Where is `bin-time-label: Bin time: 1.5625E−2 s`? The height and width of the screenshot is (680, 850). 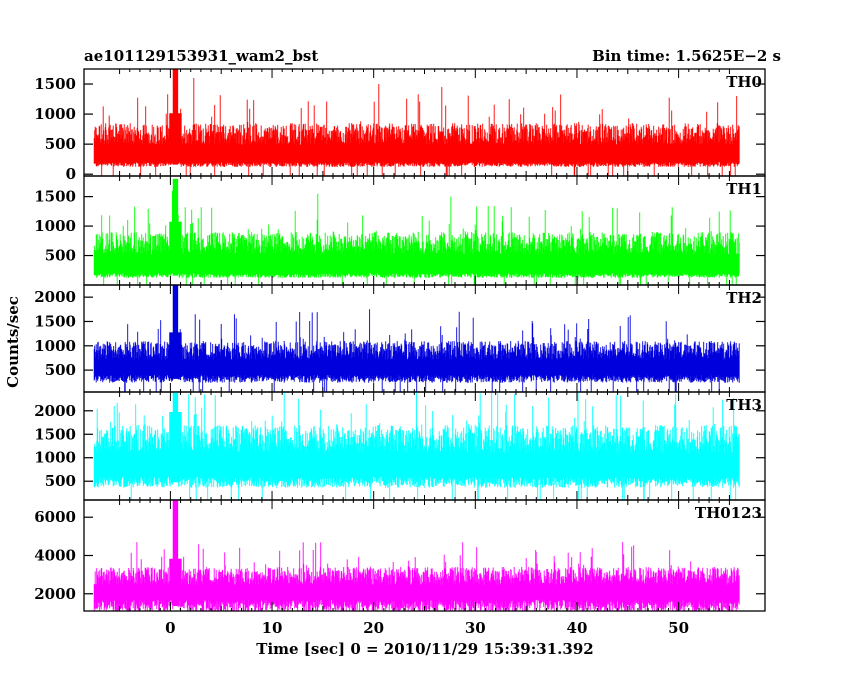
bin-time-label: Bin time: 1.5625E−2 s is located at coordinates (686, 56).